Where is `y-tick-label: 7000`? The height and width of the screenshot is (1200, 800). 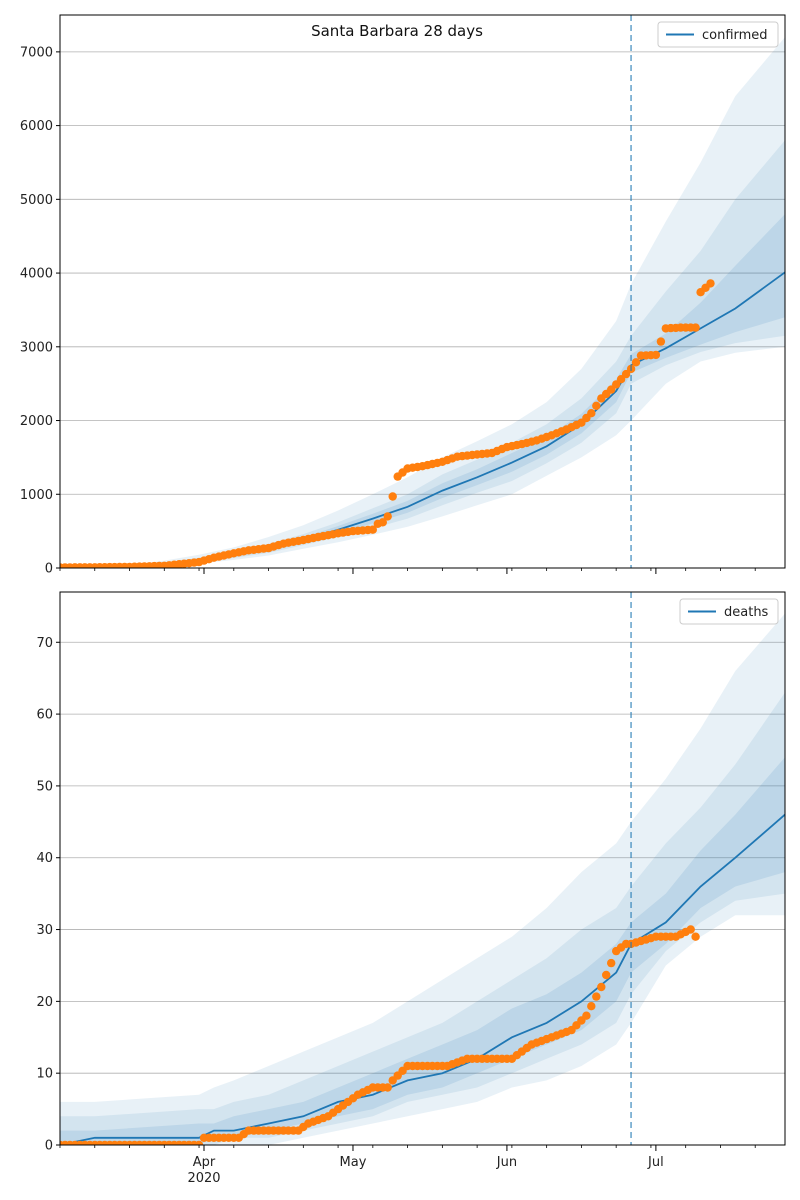
y-tick-label: 7000 is located at coordinates (36, 52).